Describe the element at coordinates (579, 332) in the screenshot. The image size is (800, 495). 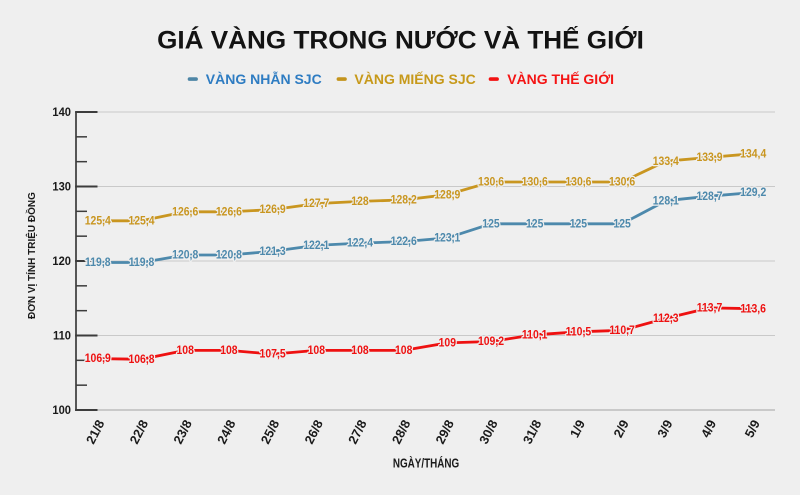
I see `svg-text: 110,5` at that location.